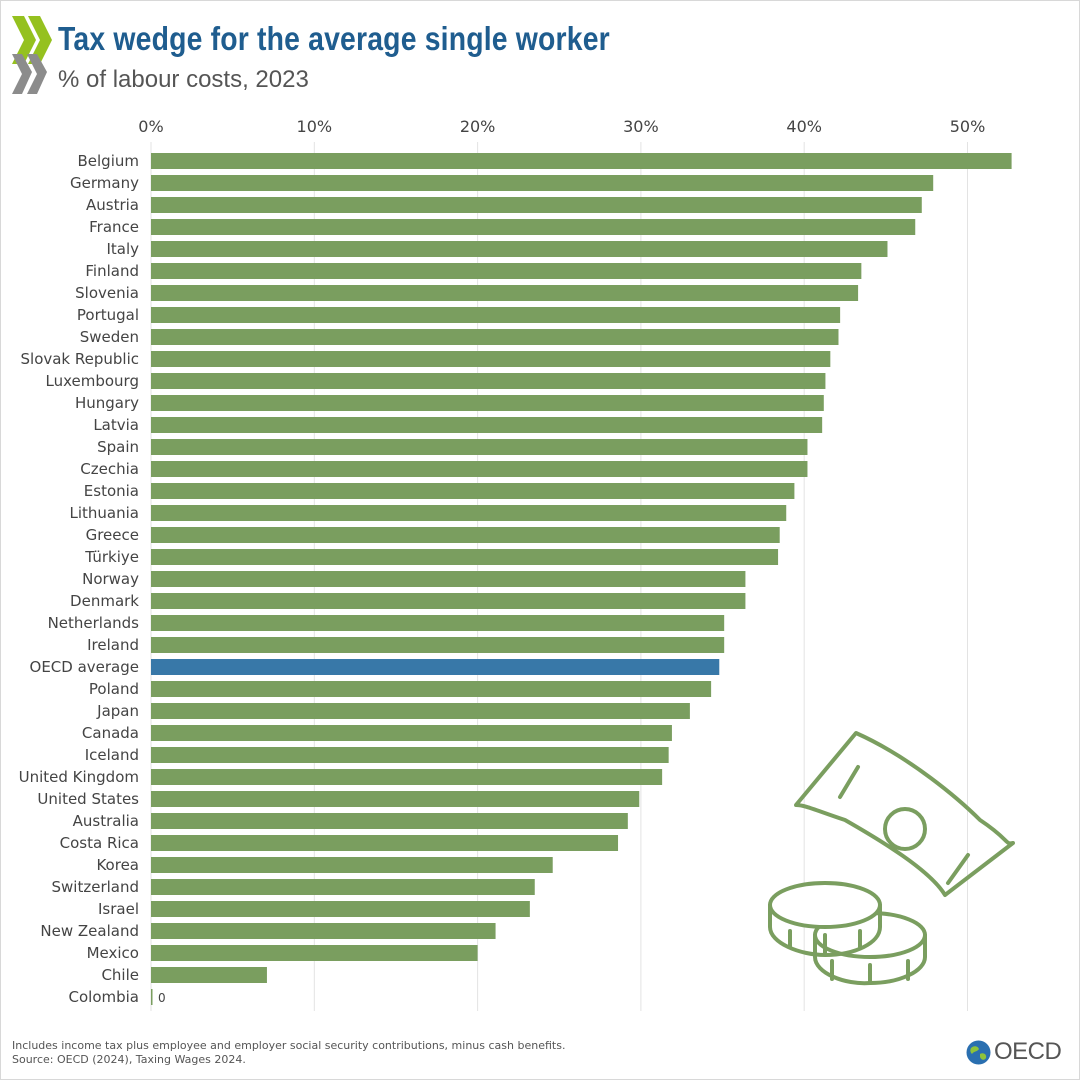  I want to click on category-label: Belgium, so click(109, 161).